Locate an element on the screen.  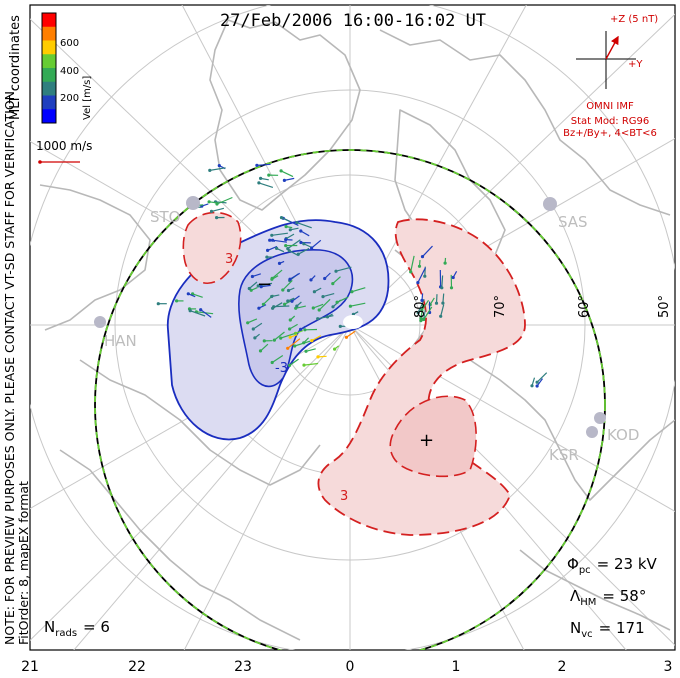
station-marker-sto is located at coordinates (193, 203).